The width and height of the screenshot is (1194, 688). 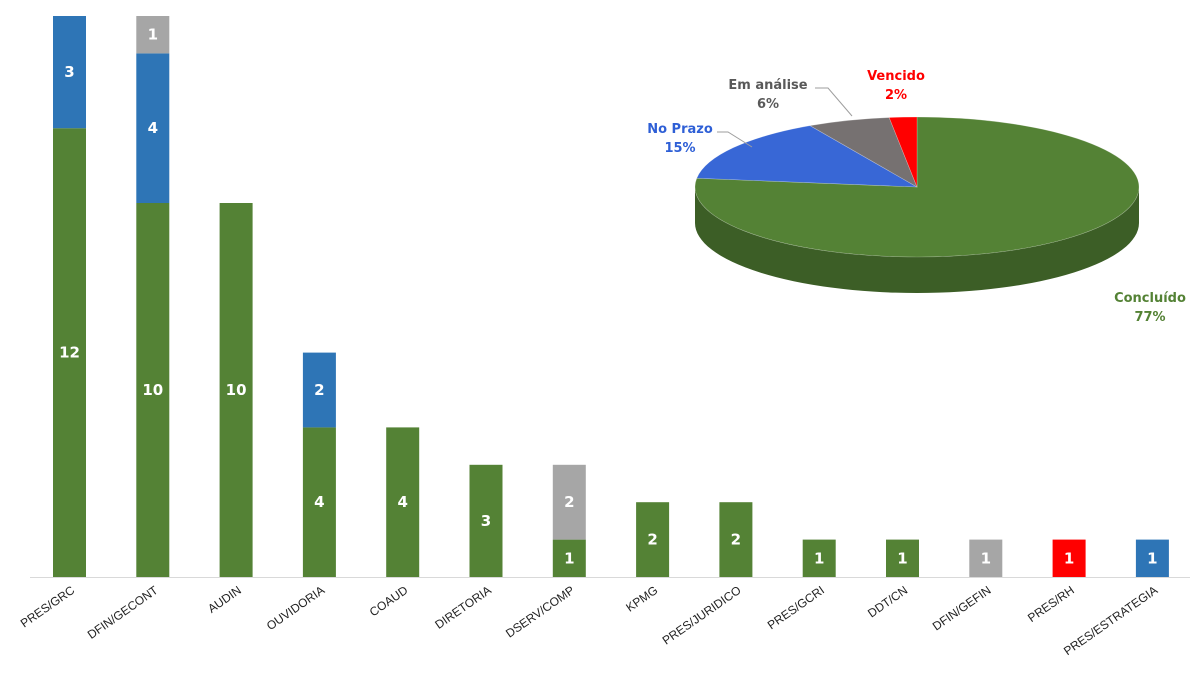 What do you see at coordinates (896, 76) in the screenshot?
I see `pie-label-vencido: Vencido` at bounding box center [896, 76].